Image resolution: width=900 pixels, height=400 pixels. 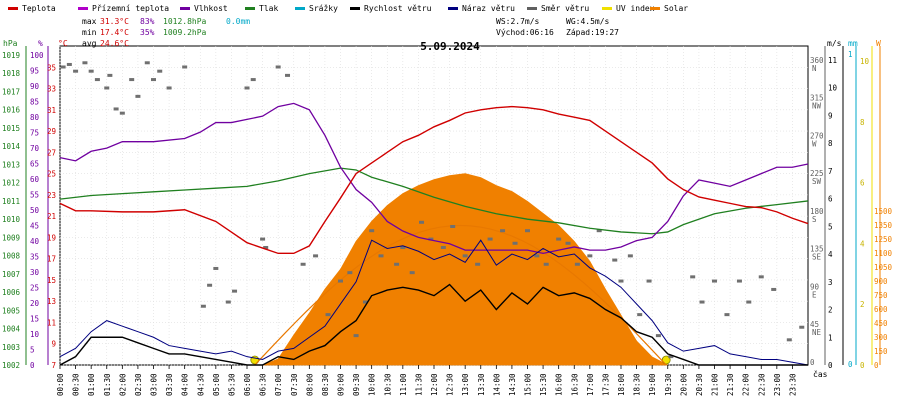 I want to click on tick-pct: 85, so click(x=34, y=102).